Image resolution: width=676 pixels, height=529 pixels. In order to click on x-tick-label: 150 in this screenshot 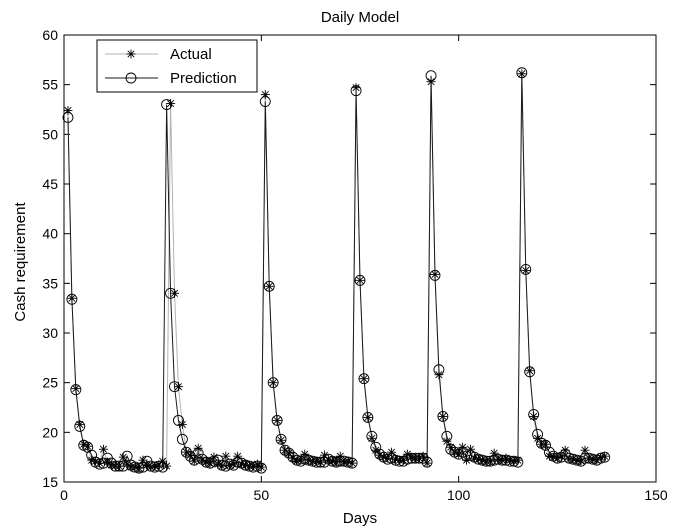, I will do `click(656, 495)`.